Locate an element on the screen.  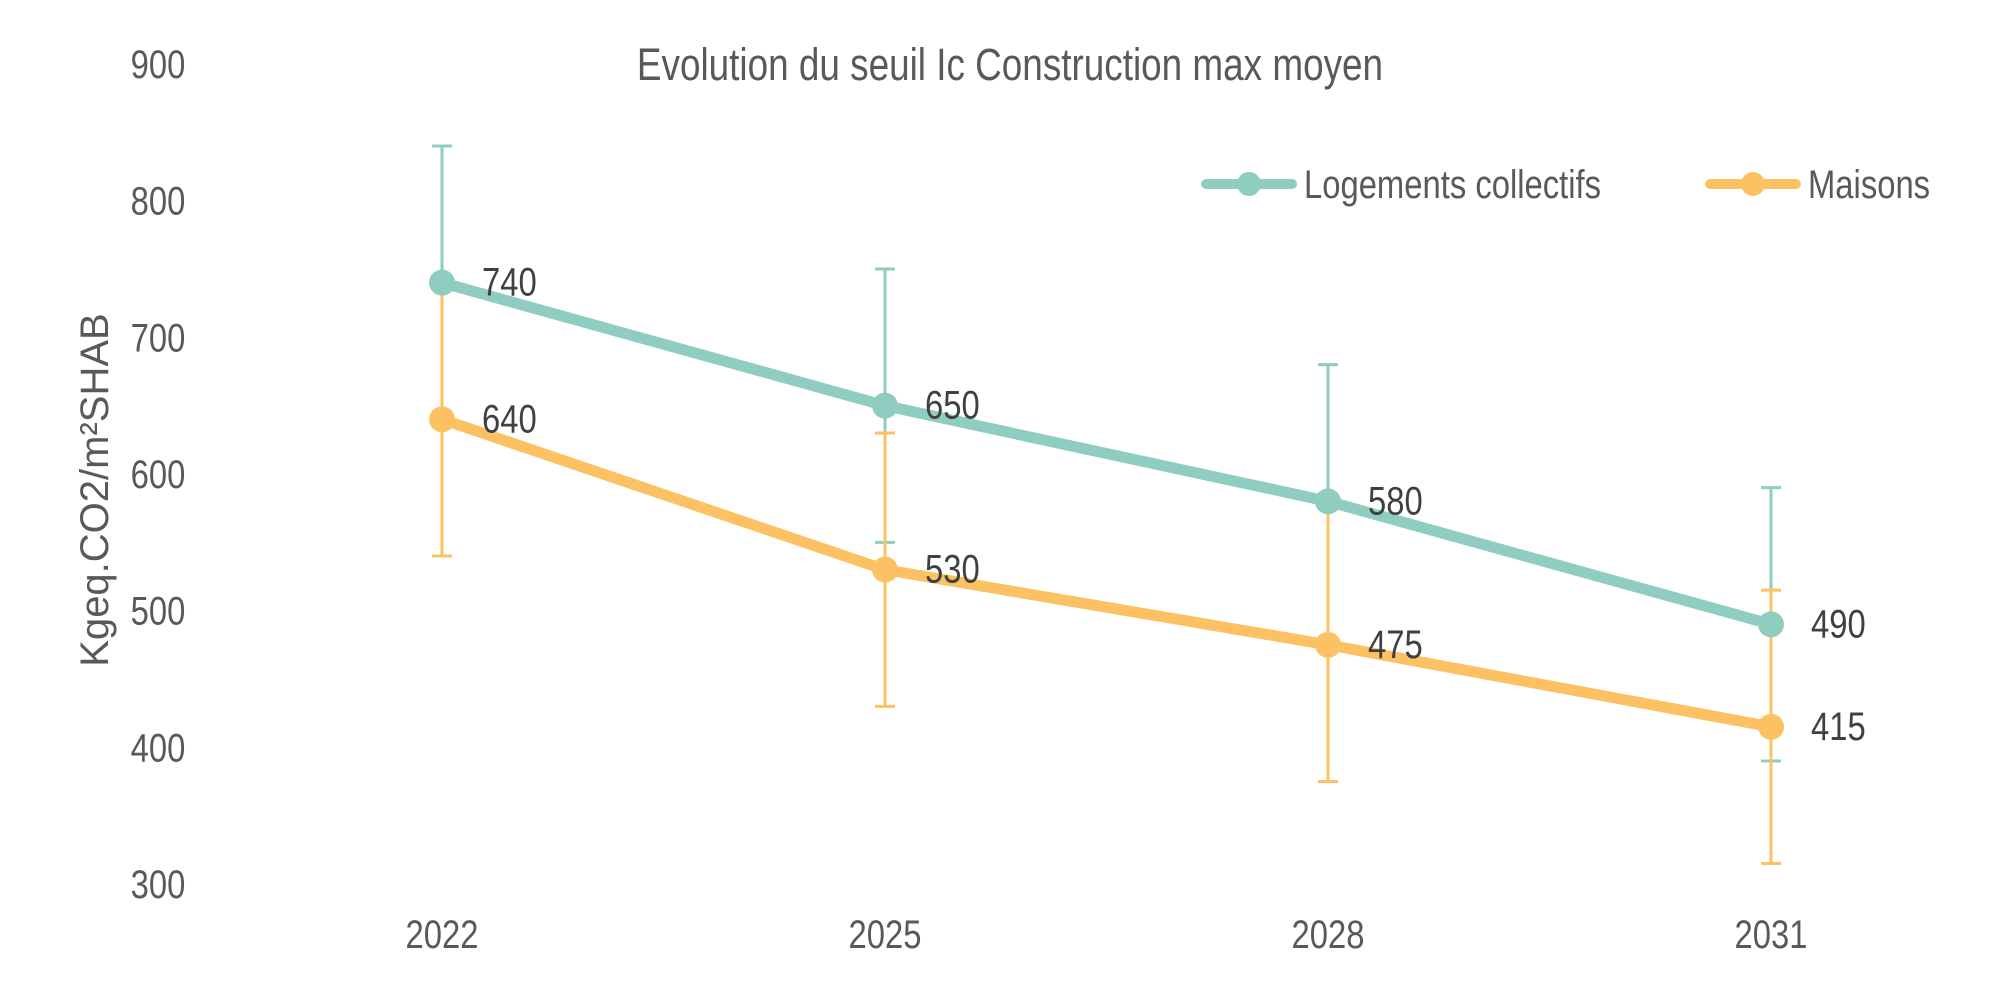
y-tick-label: 300 is located at coordinates (158, 884).